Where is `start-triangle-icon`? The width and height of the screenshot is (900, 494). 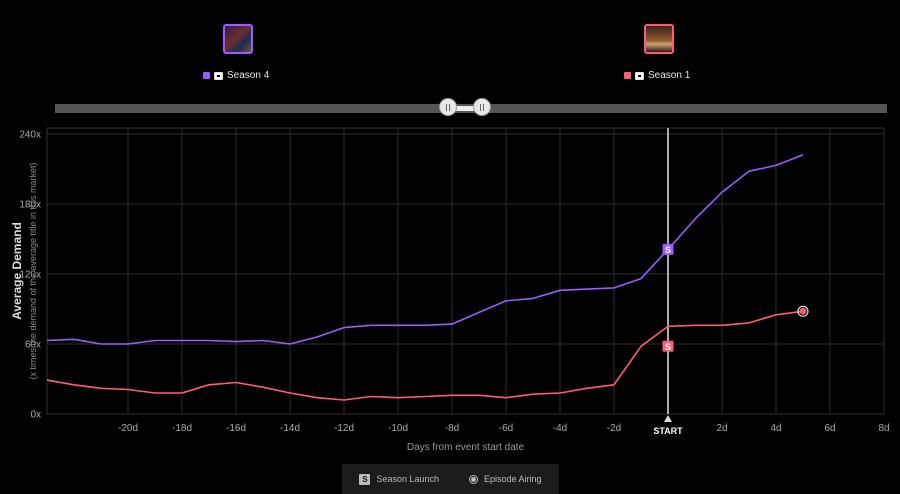 start-triangle-icon is located at coordinates (668, 418).